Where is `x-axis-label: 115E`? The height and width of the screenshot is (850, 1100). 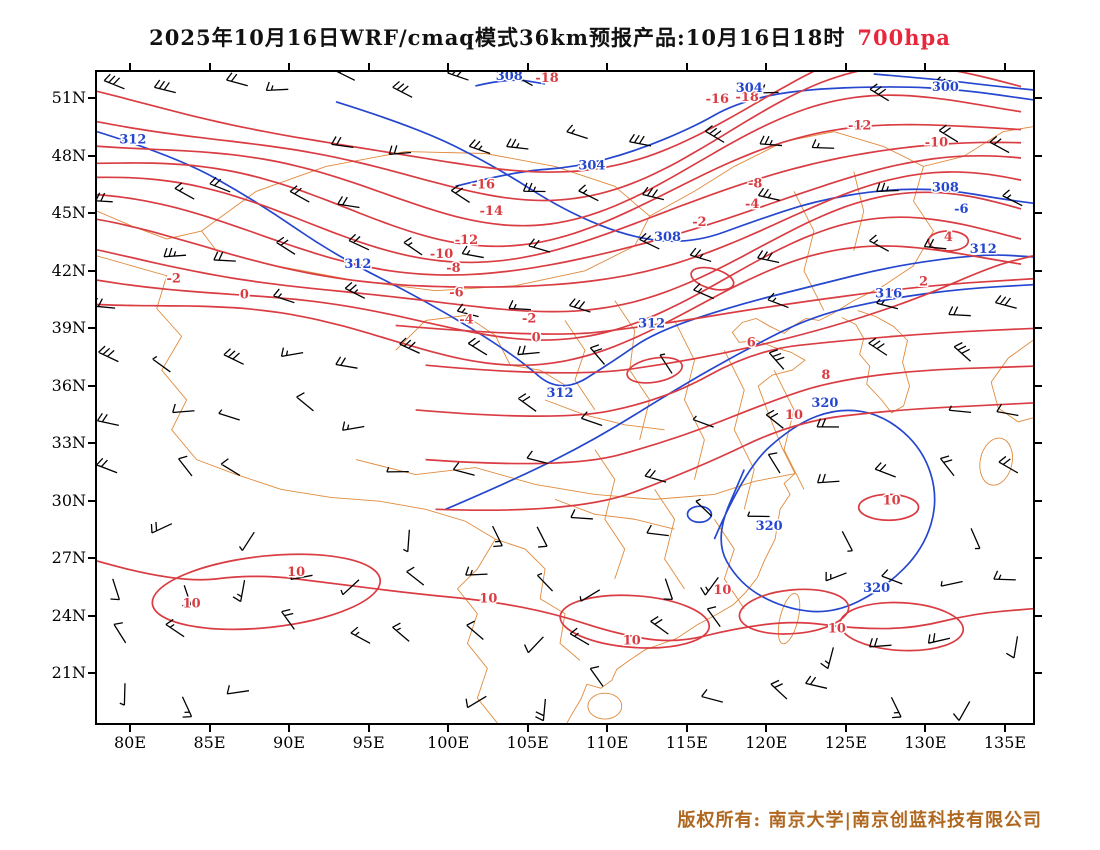 x-axis-label: 115E is located at coordinates (686, 742).